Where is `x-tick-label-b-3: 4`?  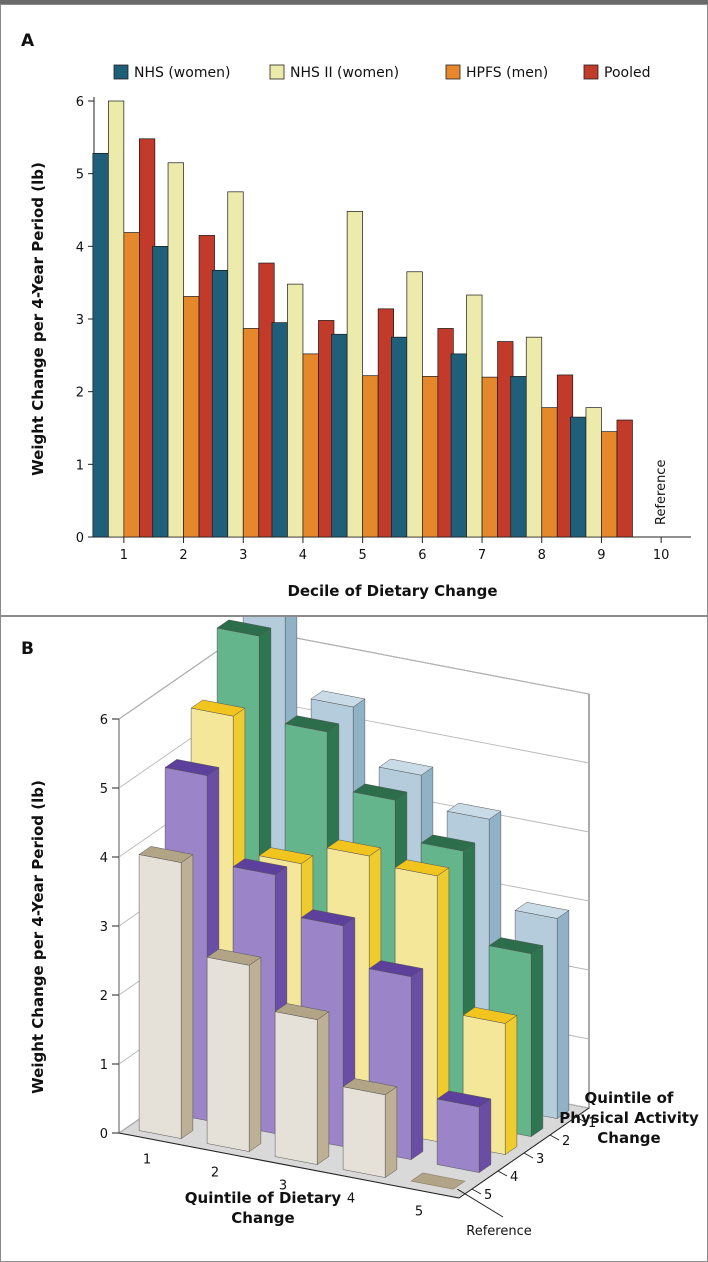
x-tick-label-b-3: 4 is located at coordinates (351, 1199).